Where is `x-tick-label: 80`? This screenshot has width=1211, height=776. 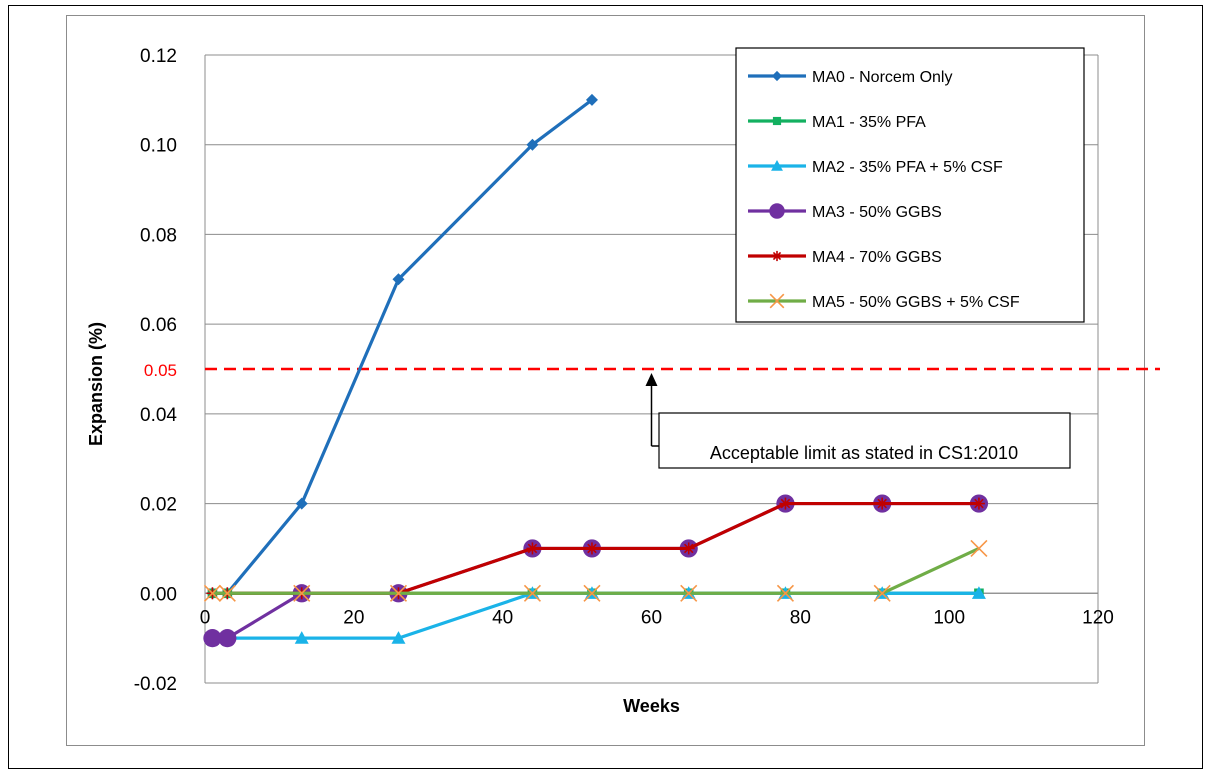
x-tick-label: 80 is located at coordinates (800, 617).